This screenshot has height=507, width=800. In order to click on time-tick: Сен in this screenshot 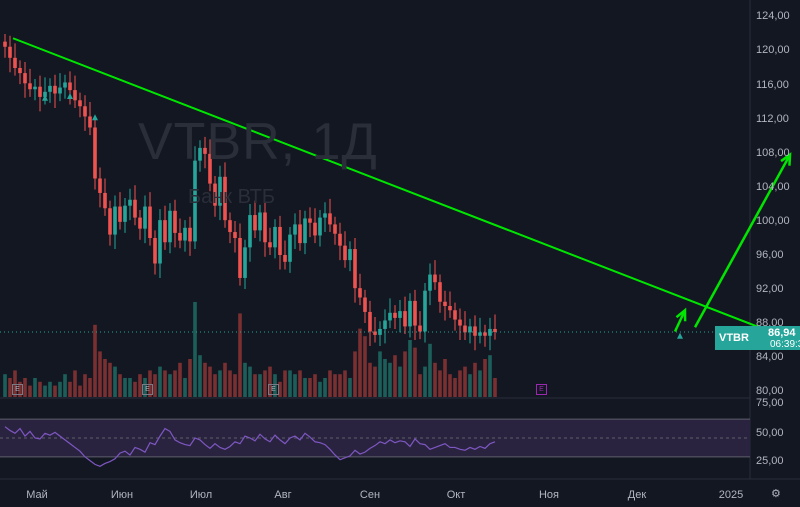, I will do `click(370, 495)`.